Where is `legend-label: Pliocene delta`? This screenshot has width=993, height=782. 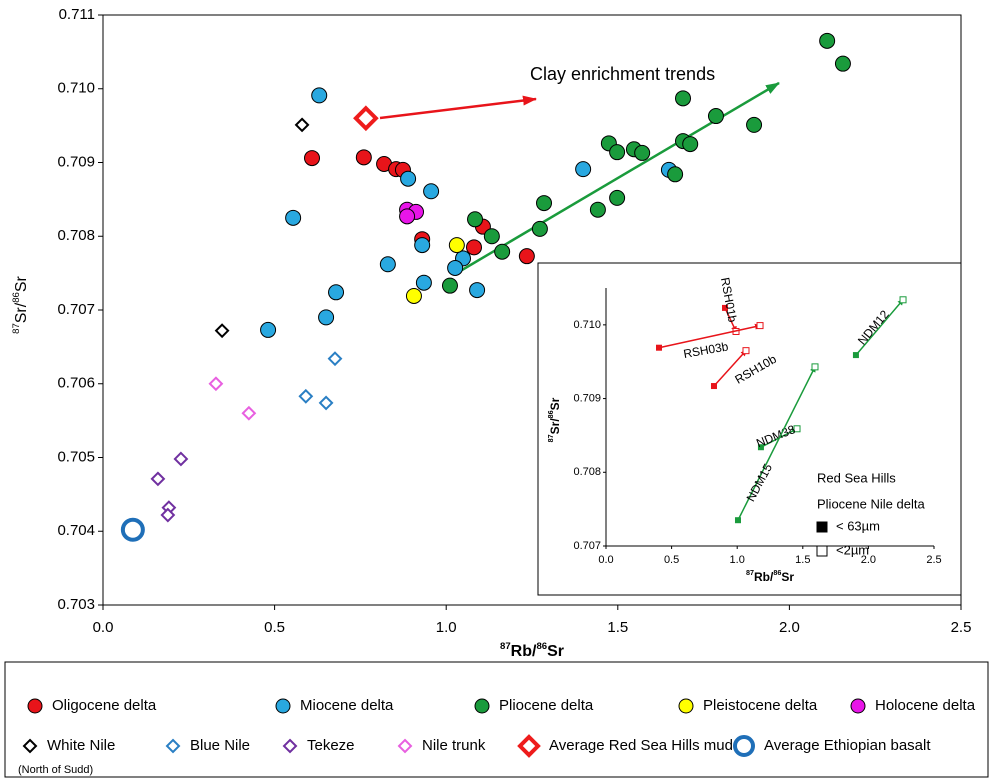 legend-label: Pliocene delta is located at coordinates (546, 705).